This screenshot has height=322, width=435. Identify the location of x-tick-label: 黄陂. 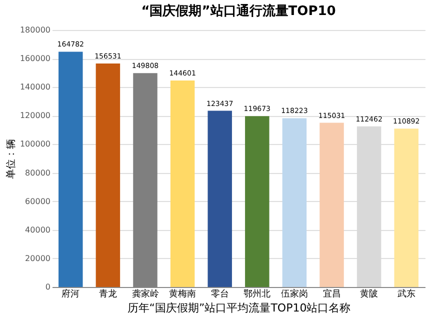
(369, 294).